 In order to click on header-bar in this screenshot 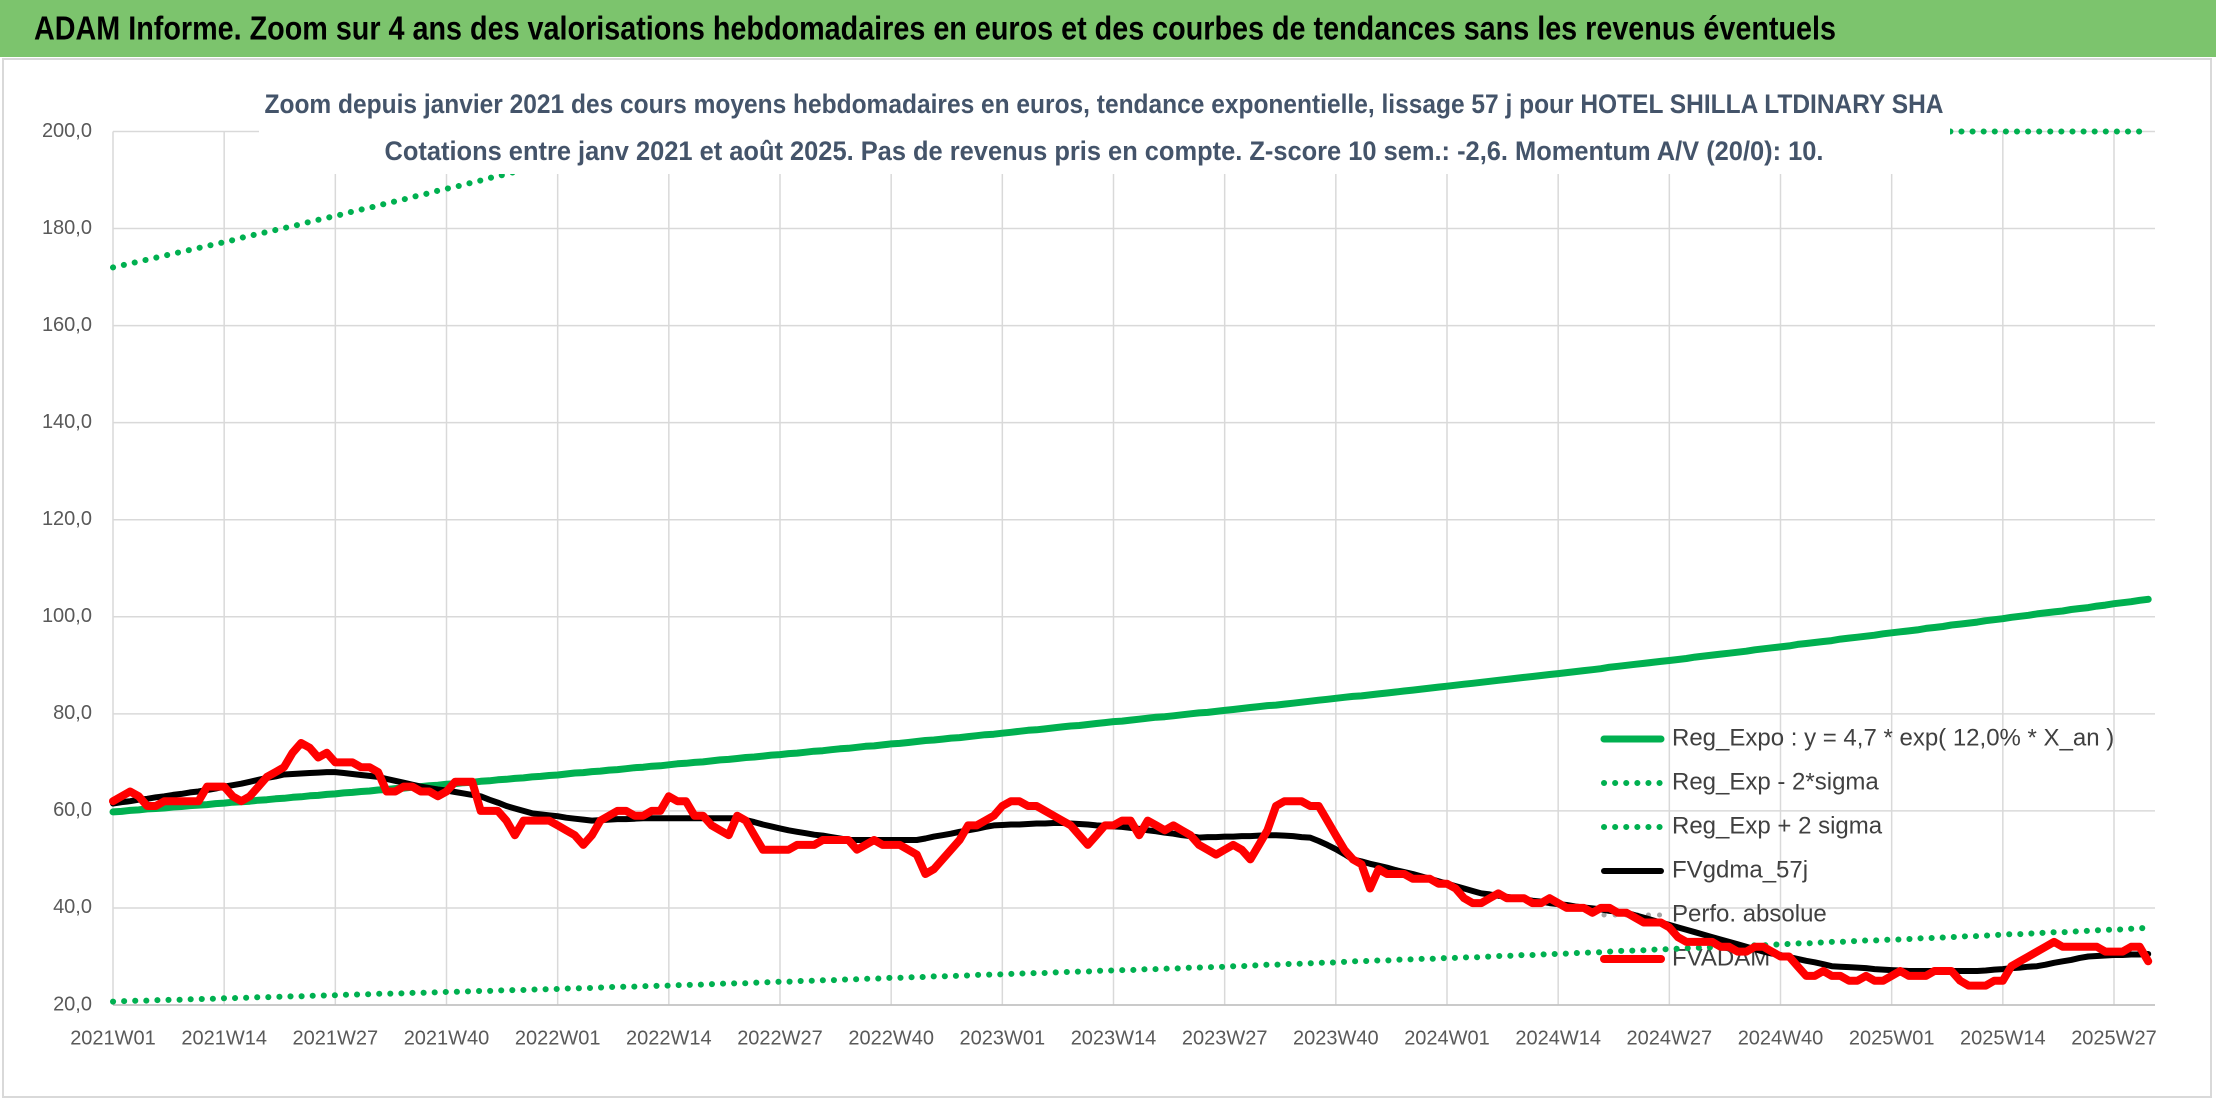, I will do `click(1108, 28)`.